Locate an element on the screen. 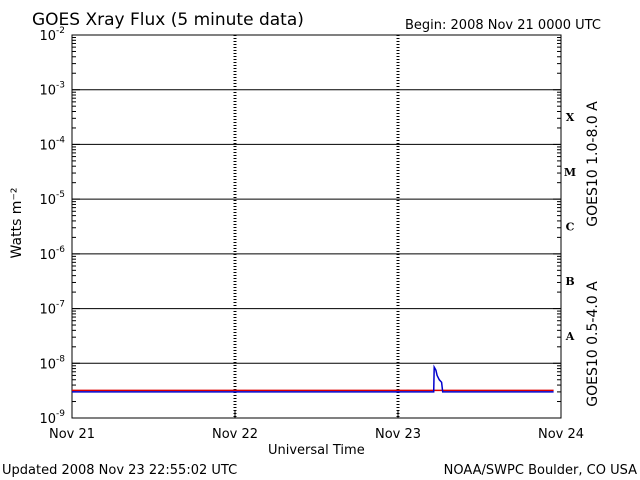 The image size is (640, 480). credit-text: NOAA/SWPC Boulder, CO USA is located at coordinates (540, 470).